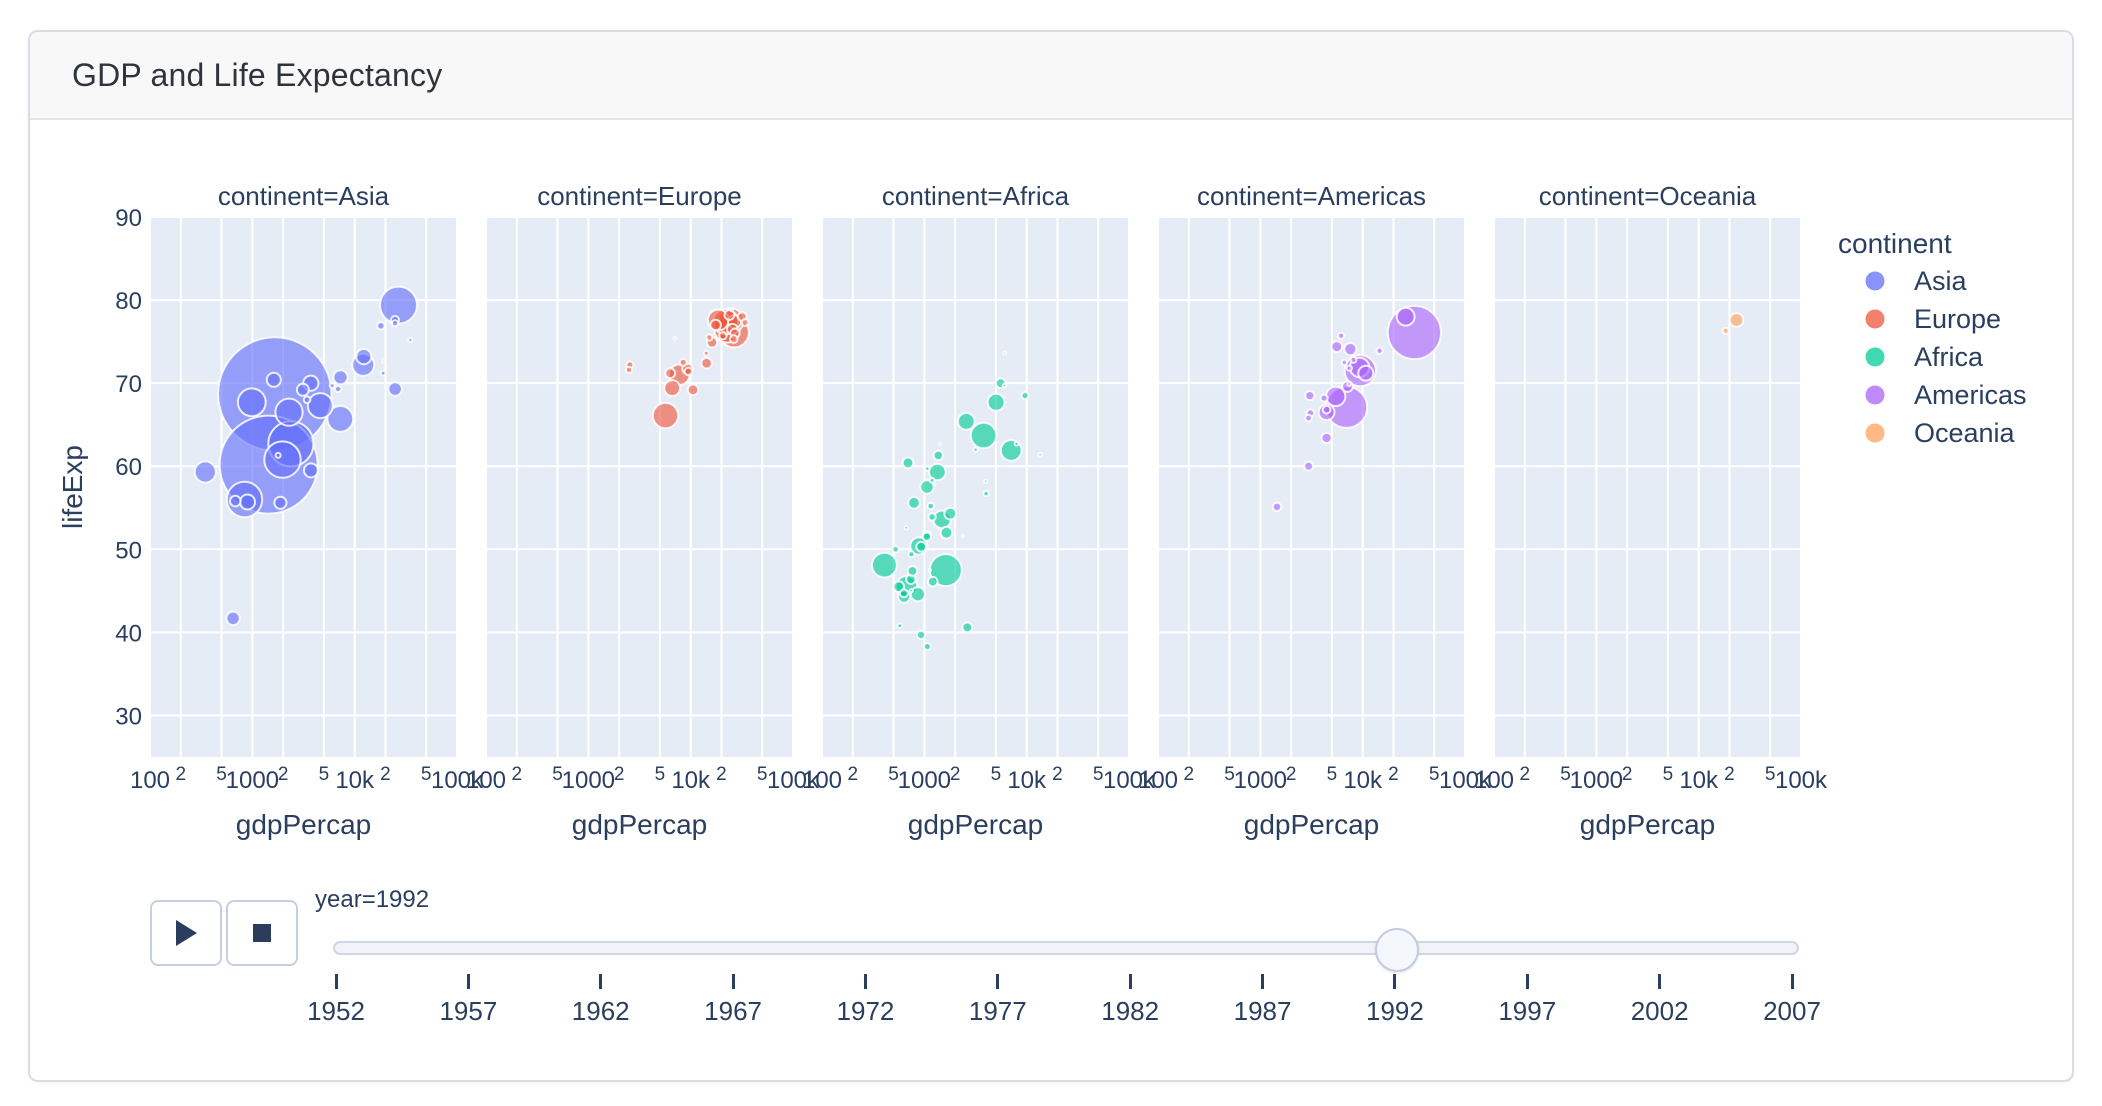 This screenshot has height=1106, width=2102. I want to click on play-button, so click(186, 933).